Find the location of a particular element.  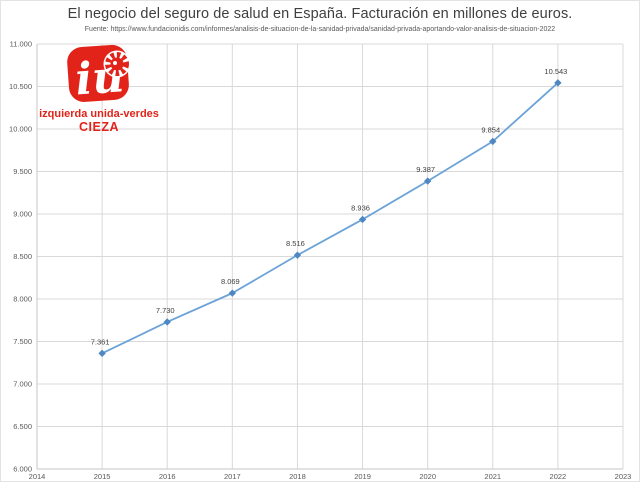

data-point-label: 8.936 is located at coordinates (360, 207).